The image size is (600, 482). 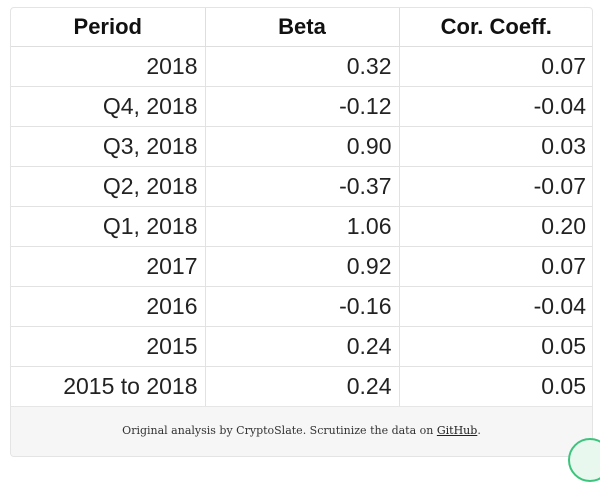 I want to click on cell-cor-coeff: -0.07, so click(x=495, y=186).